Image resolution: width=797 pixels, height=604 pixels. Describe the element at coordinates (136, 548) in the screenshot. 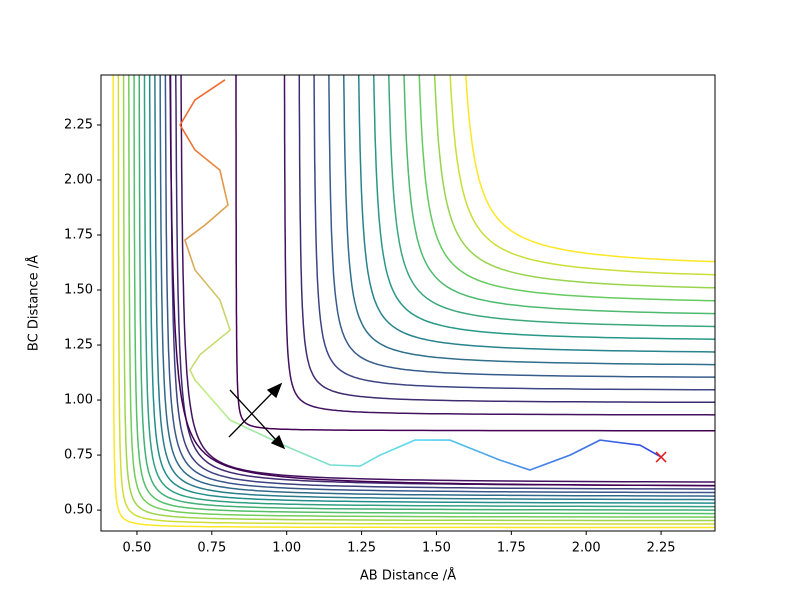

I see `x-tick-label: 0.50` at that location.